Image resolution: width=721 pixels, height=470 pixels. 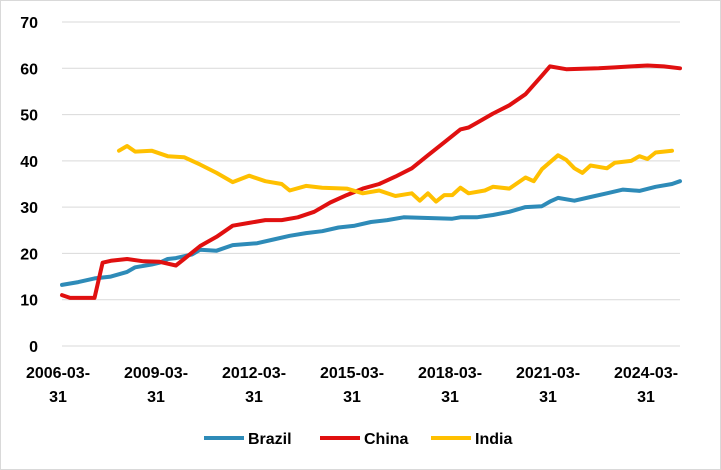 I want to click on y-tick-label: 0, so click(x=33, y=347).